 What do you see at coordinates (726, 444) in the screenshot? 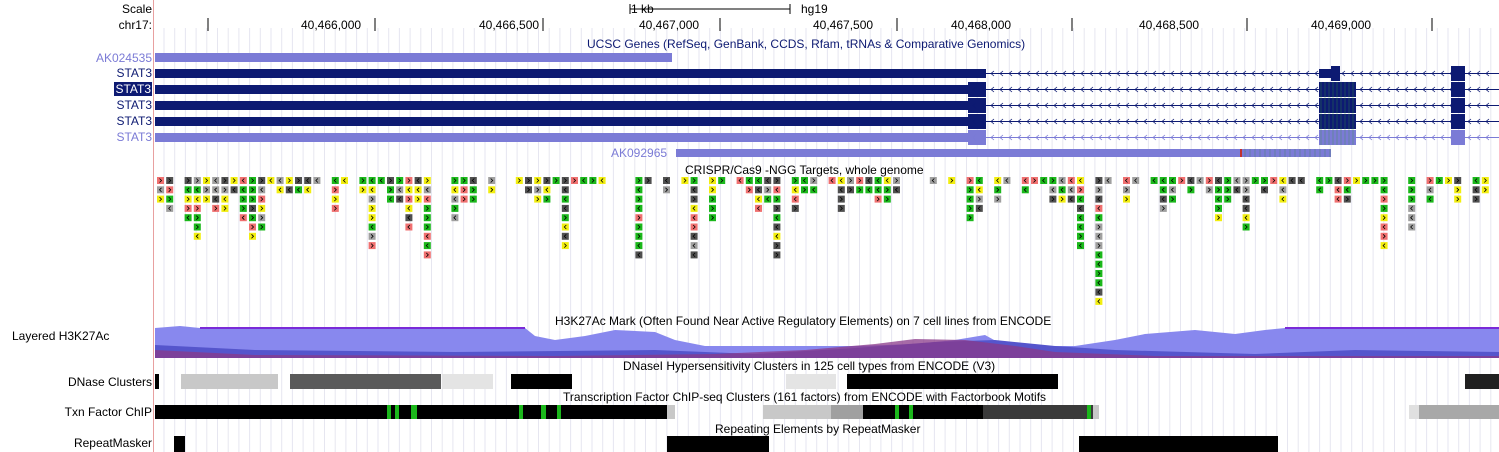
I see `repeatmasker-track` at bounding box center [726, 444].